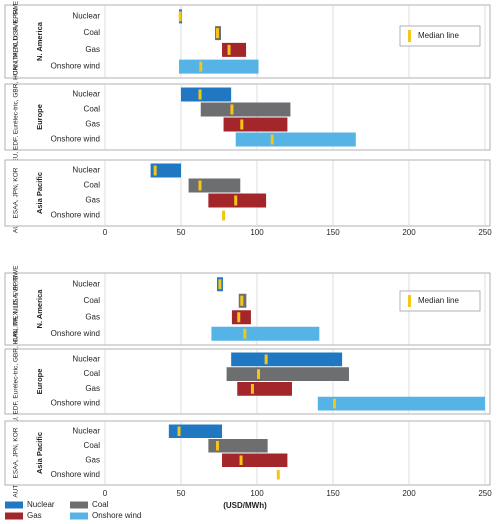 The height and width of the screenshot is (524, 502). Describe the element at coordinates (100, 504) in the screenshot. I see `legend-label: Coal` at that location.